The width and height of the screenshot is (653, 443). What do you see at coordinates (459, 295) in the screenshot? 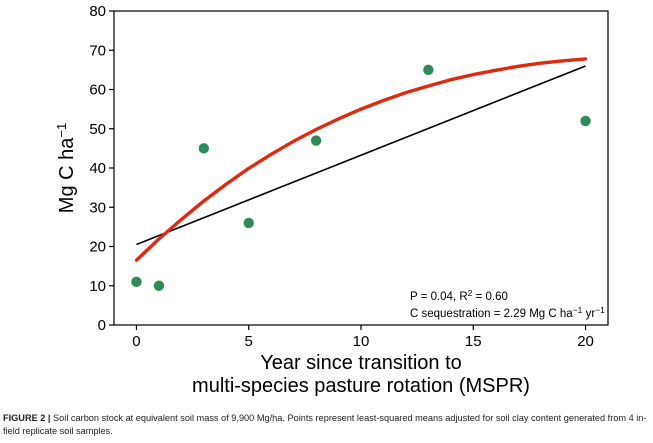
I see `annotation-line-1: P = 0.04, R2 = 0.60` at bounding box center [459, 295].